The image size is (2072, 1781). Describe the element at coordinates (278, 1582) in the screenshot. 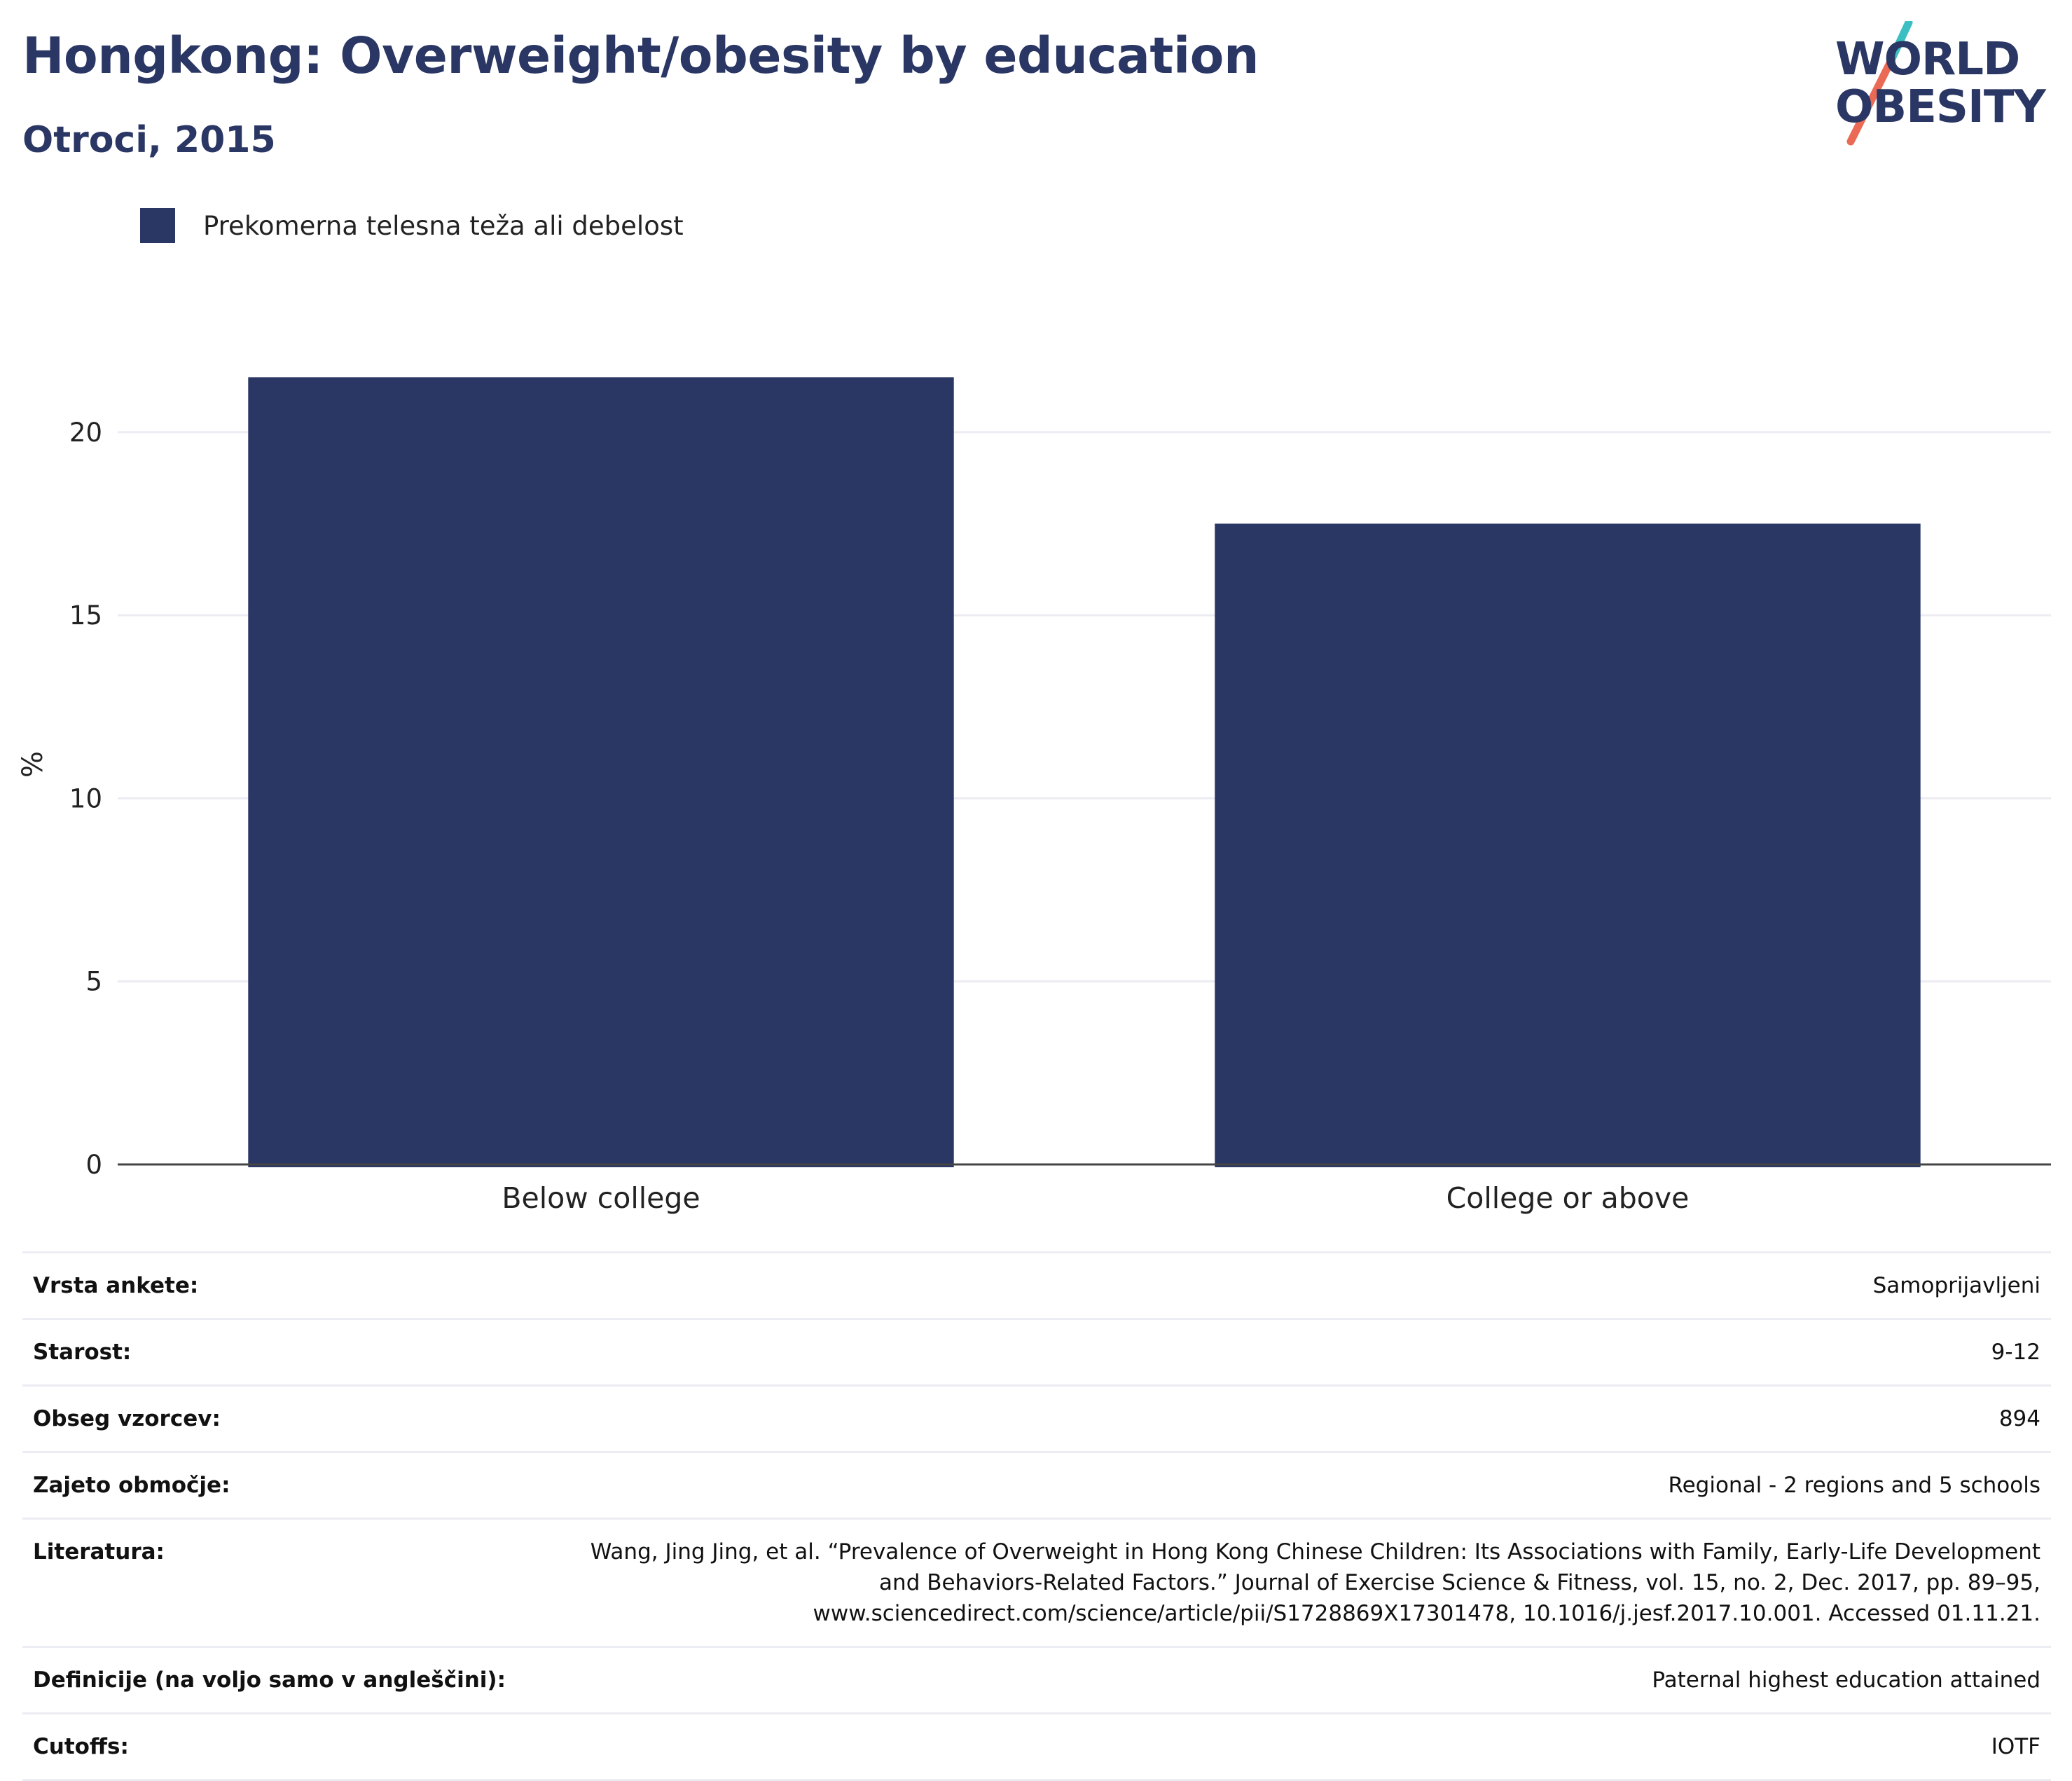

I see `info-label: Literatura:` at that location.